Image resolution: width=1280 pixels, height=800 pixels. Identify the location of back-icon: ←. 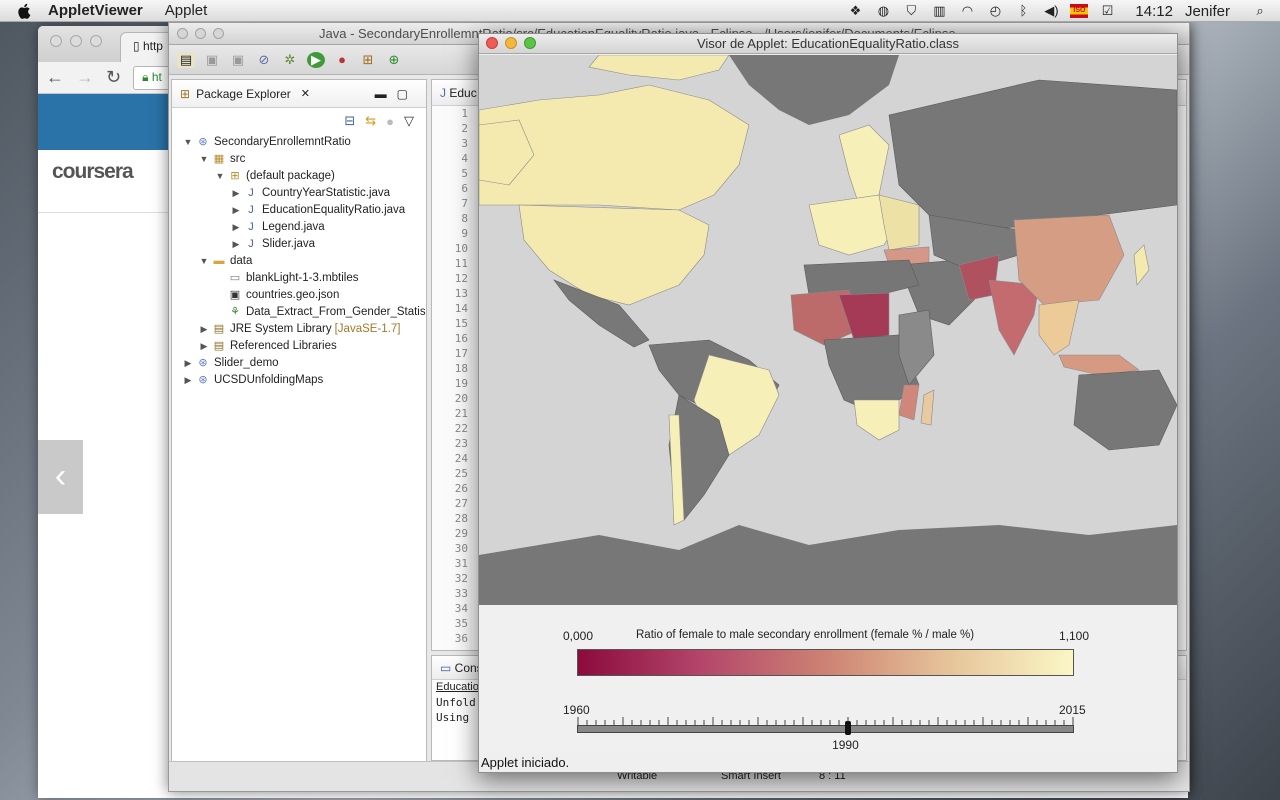
(55, 77).